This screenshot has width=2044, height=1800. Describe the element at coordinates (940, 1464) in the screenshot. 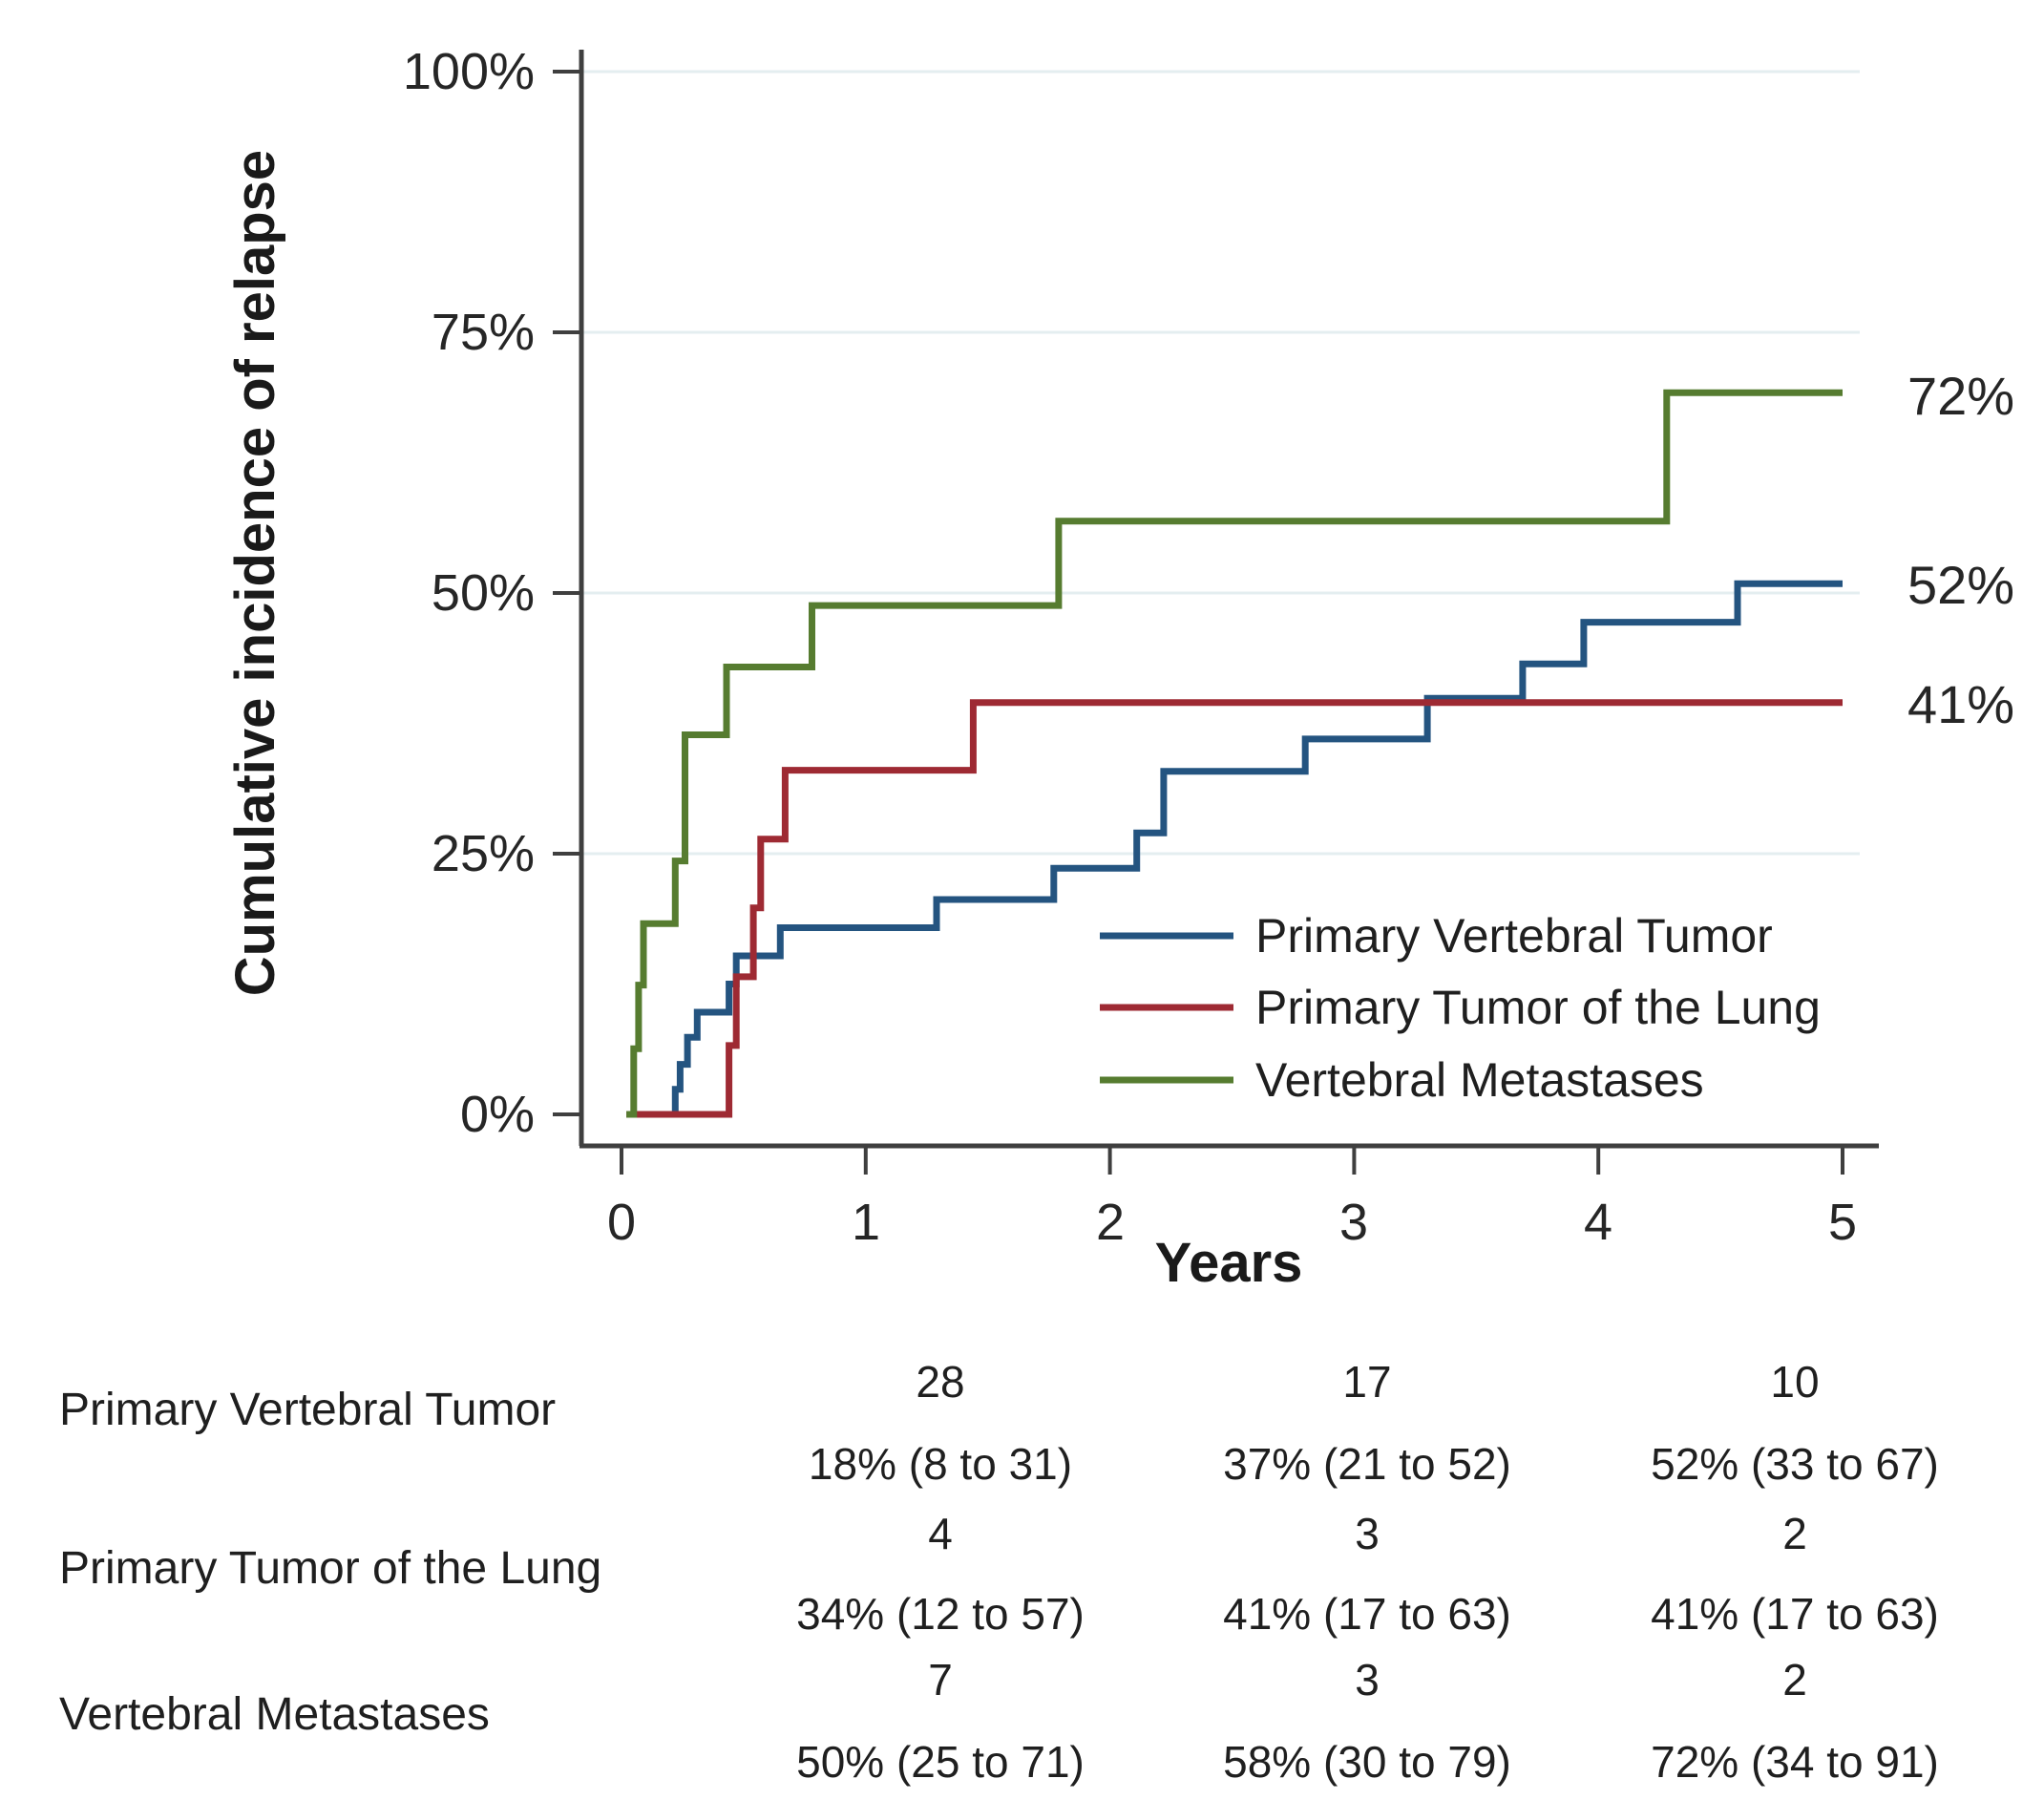

I see `risk-estimate: 18% (8 to 31)` at that location.